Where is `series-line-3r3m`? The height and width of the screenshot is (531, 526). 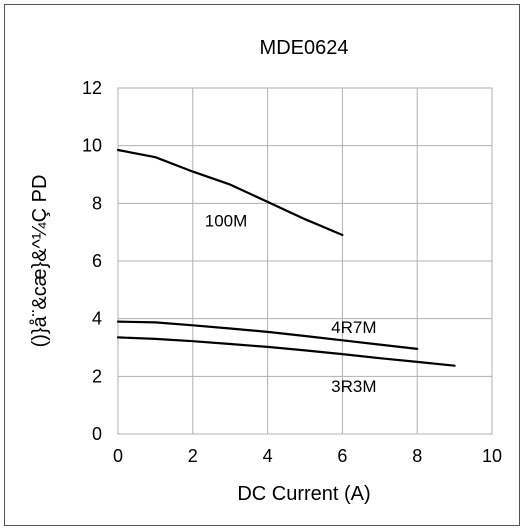 series-line-3r3m is located at coordinates (286, 351).